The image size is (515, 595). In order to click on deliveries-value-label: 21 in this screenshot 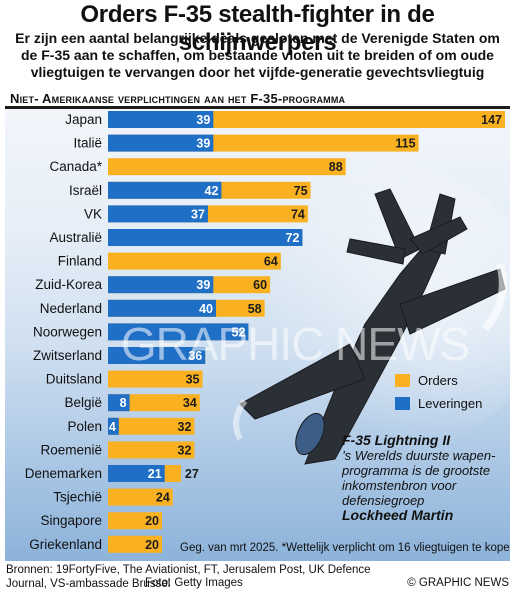, I will do `click(155, 474)`.